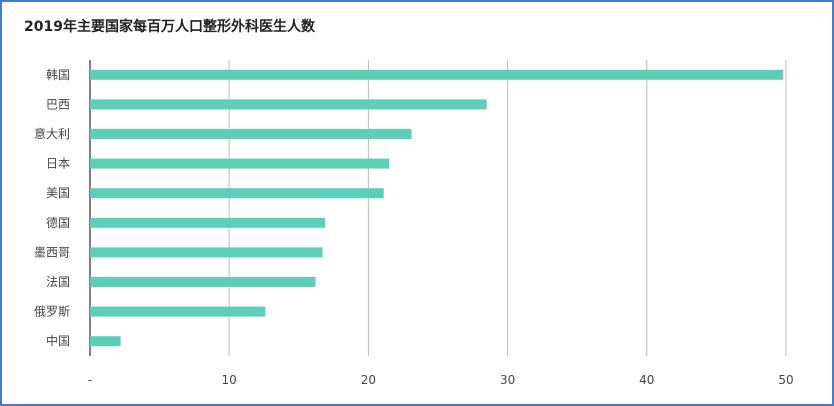  Describe the element at coordinates (646, 380) in the screenshot. I see `x-tick-label: 40` at that location.